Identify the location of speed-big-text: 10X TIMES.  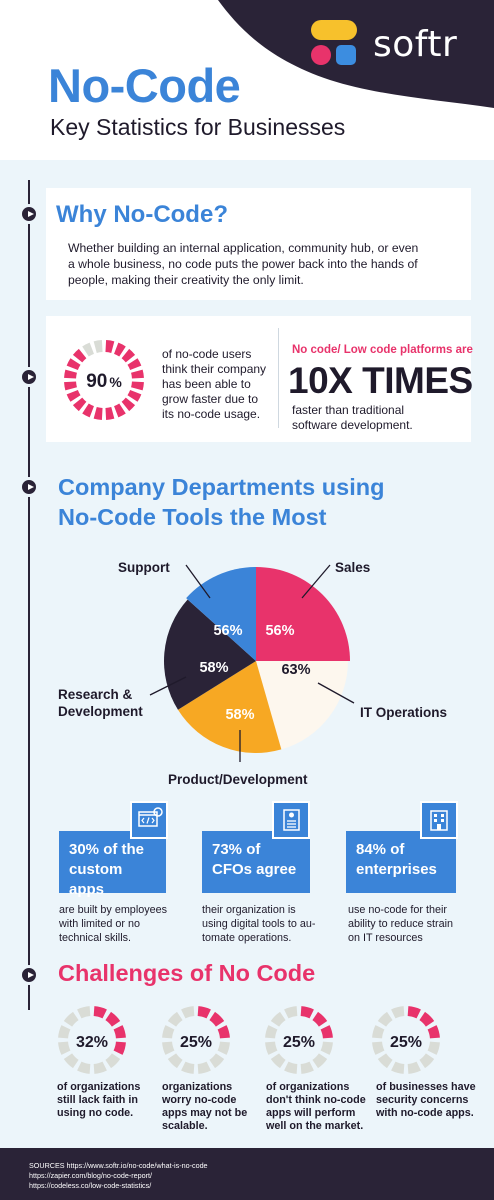
(380, 380).